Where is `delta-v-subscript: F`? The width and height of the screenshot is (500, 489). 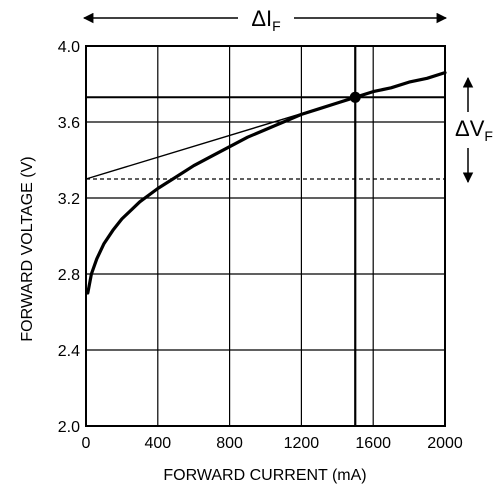
delta-v-subscript: F is located at coordinates (488, 136).